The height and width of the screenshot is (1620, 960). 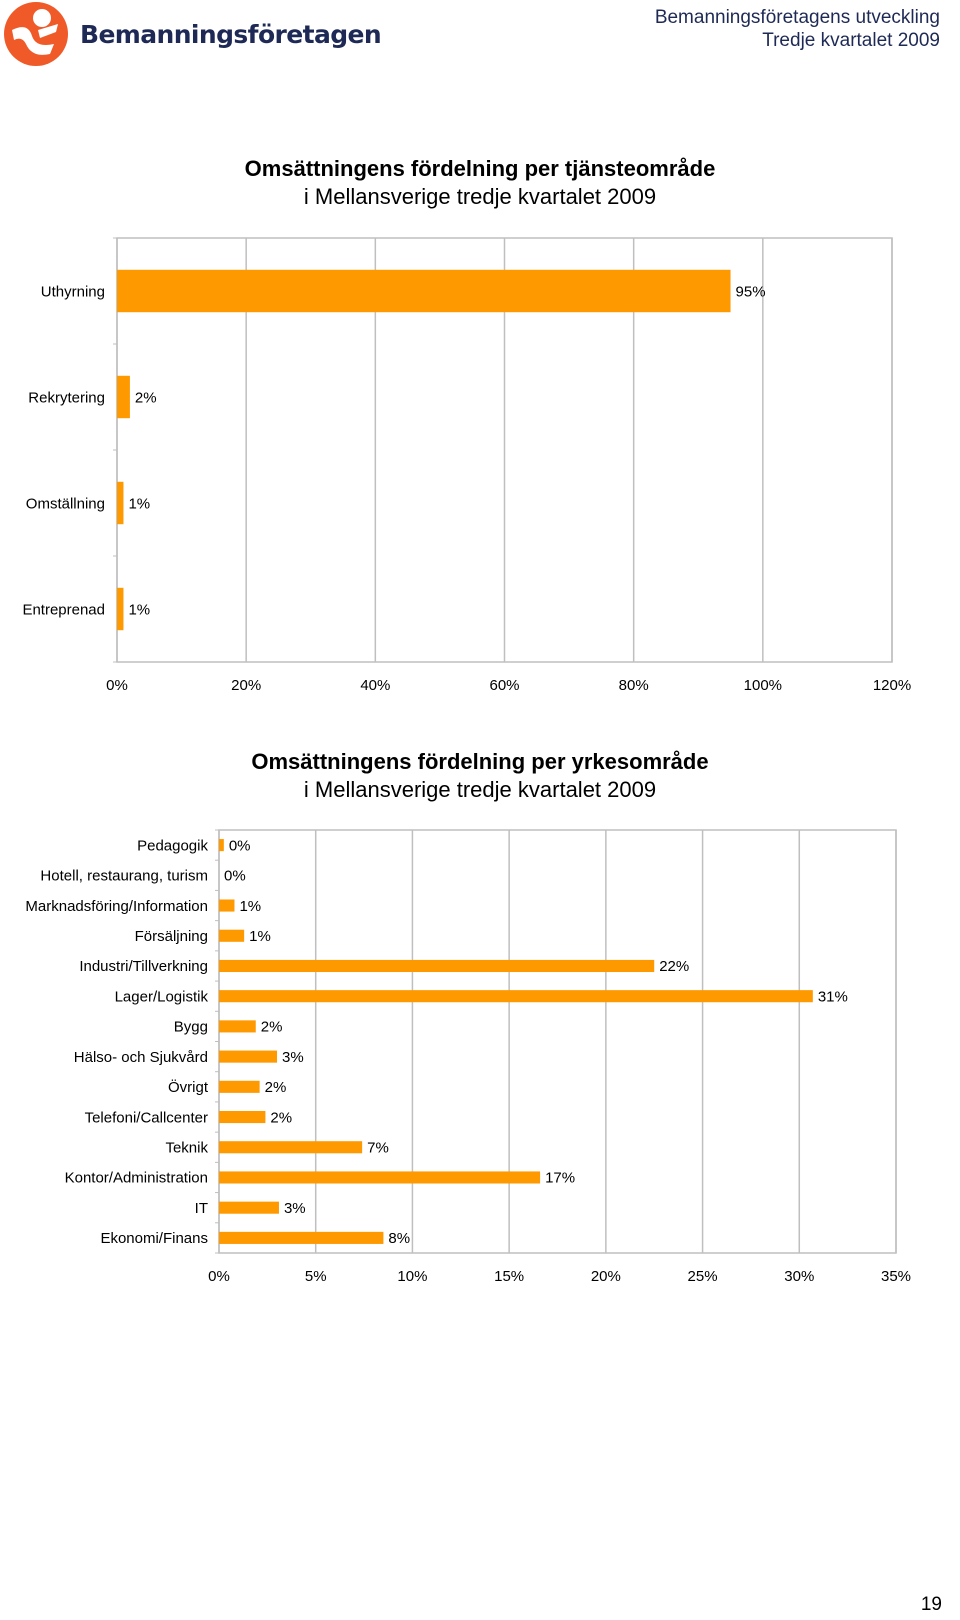 What do you see at coordinates (316, 1276) in the screenshot?
I see `chart2-x-tick-label: 5%` at bounding box center [316, 1276].